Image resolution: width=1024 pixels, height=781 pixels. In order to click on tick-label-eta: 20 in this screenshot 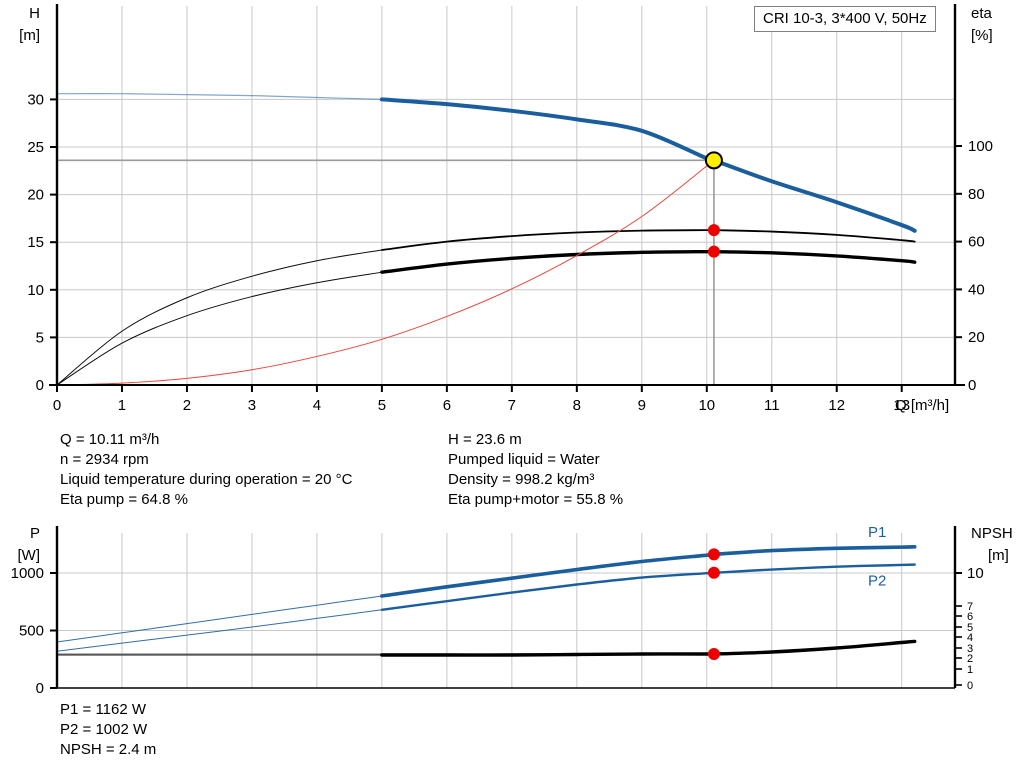, I will do `click(976, 337)`.